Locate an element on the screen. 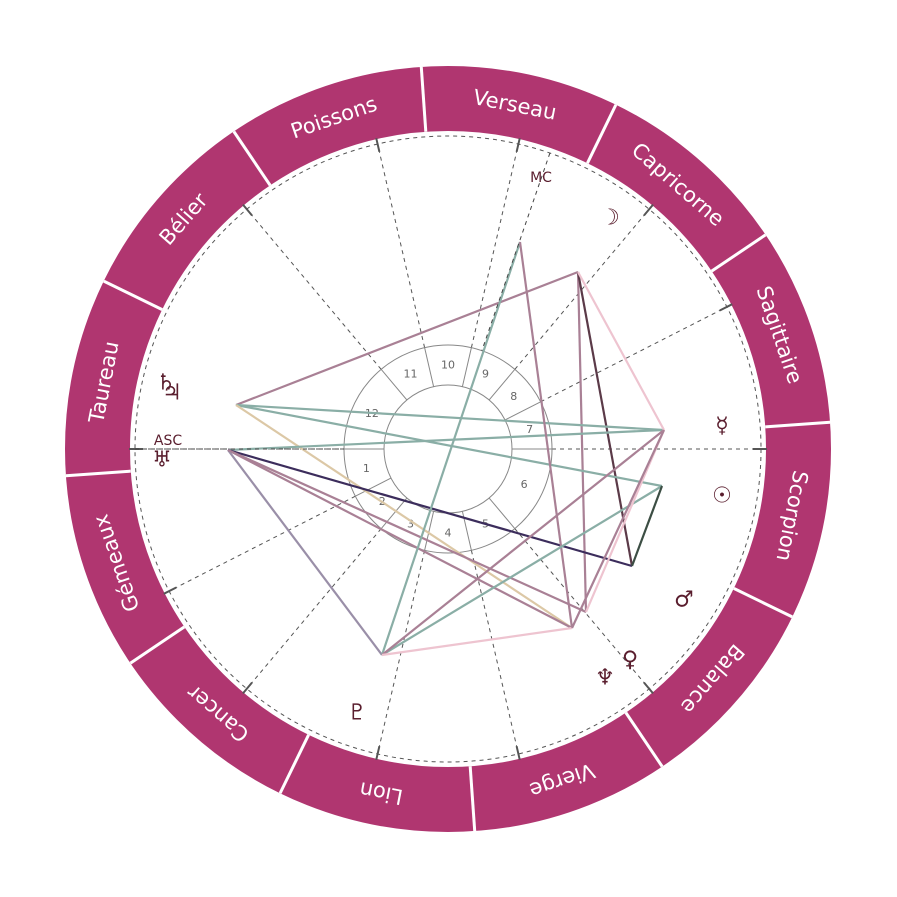 The width and height of the screenshot is (897, 897). inner-house-circle: 123456789101112 is located at coordinates (448, 449).